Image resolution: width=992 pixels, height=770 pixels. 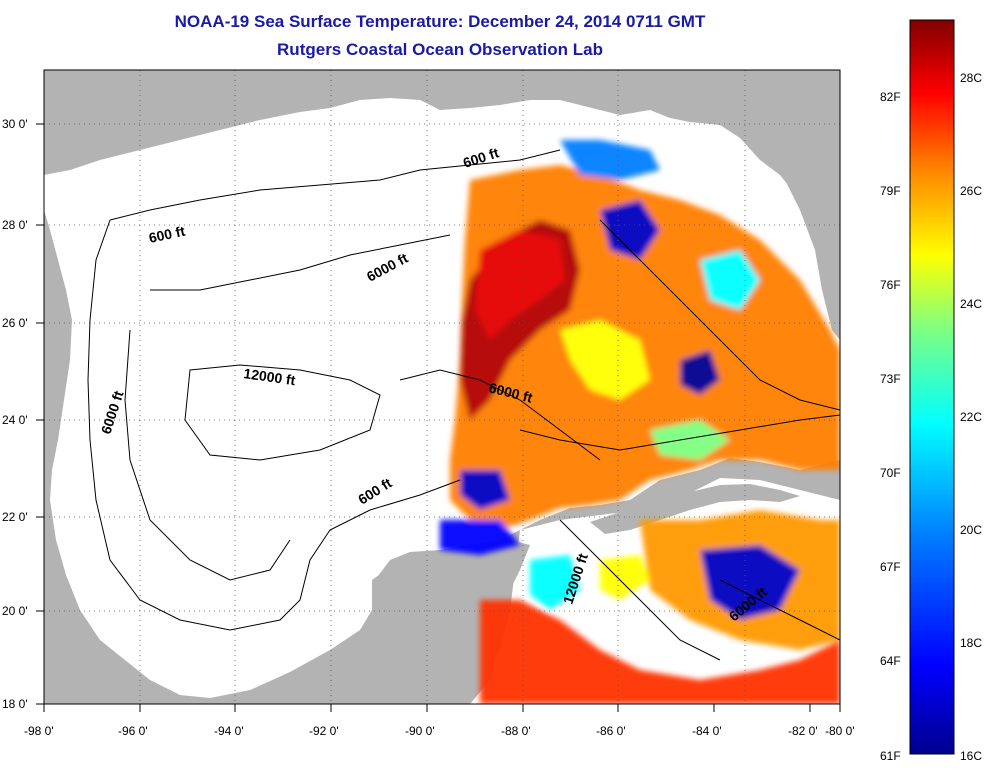 I want to click on colorbar-c-label: 24C, so click(x=971, y=304).